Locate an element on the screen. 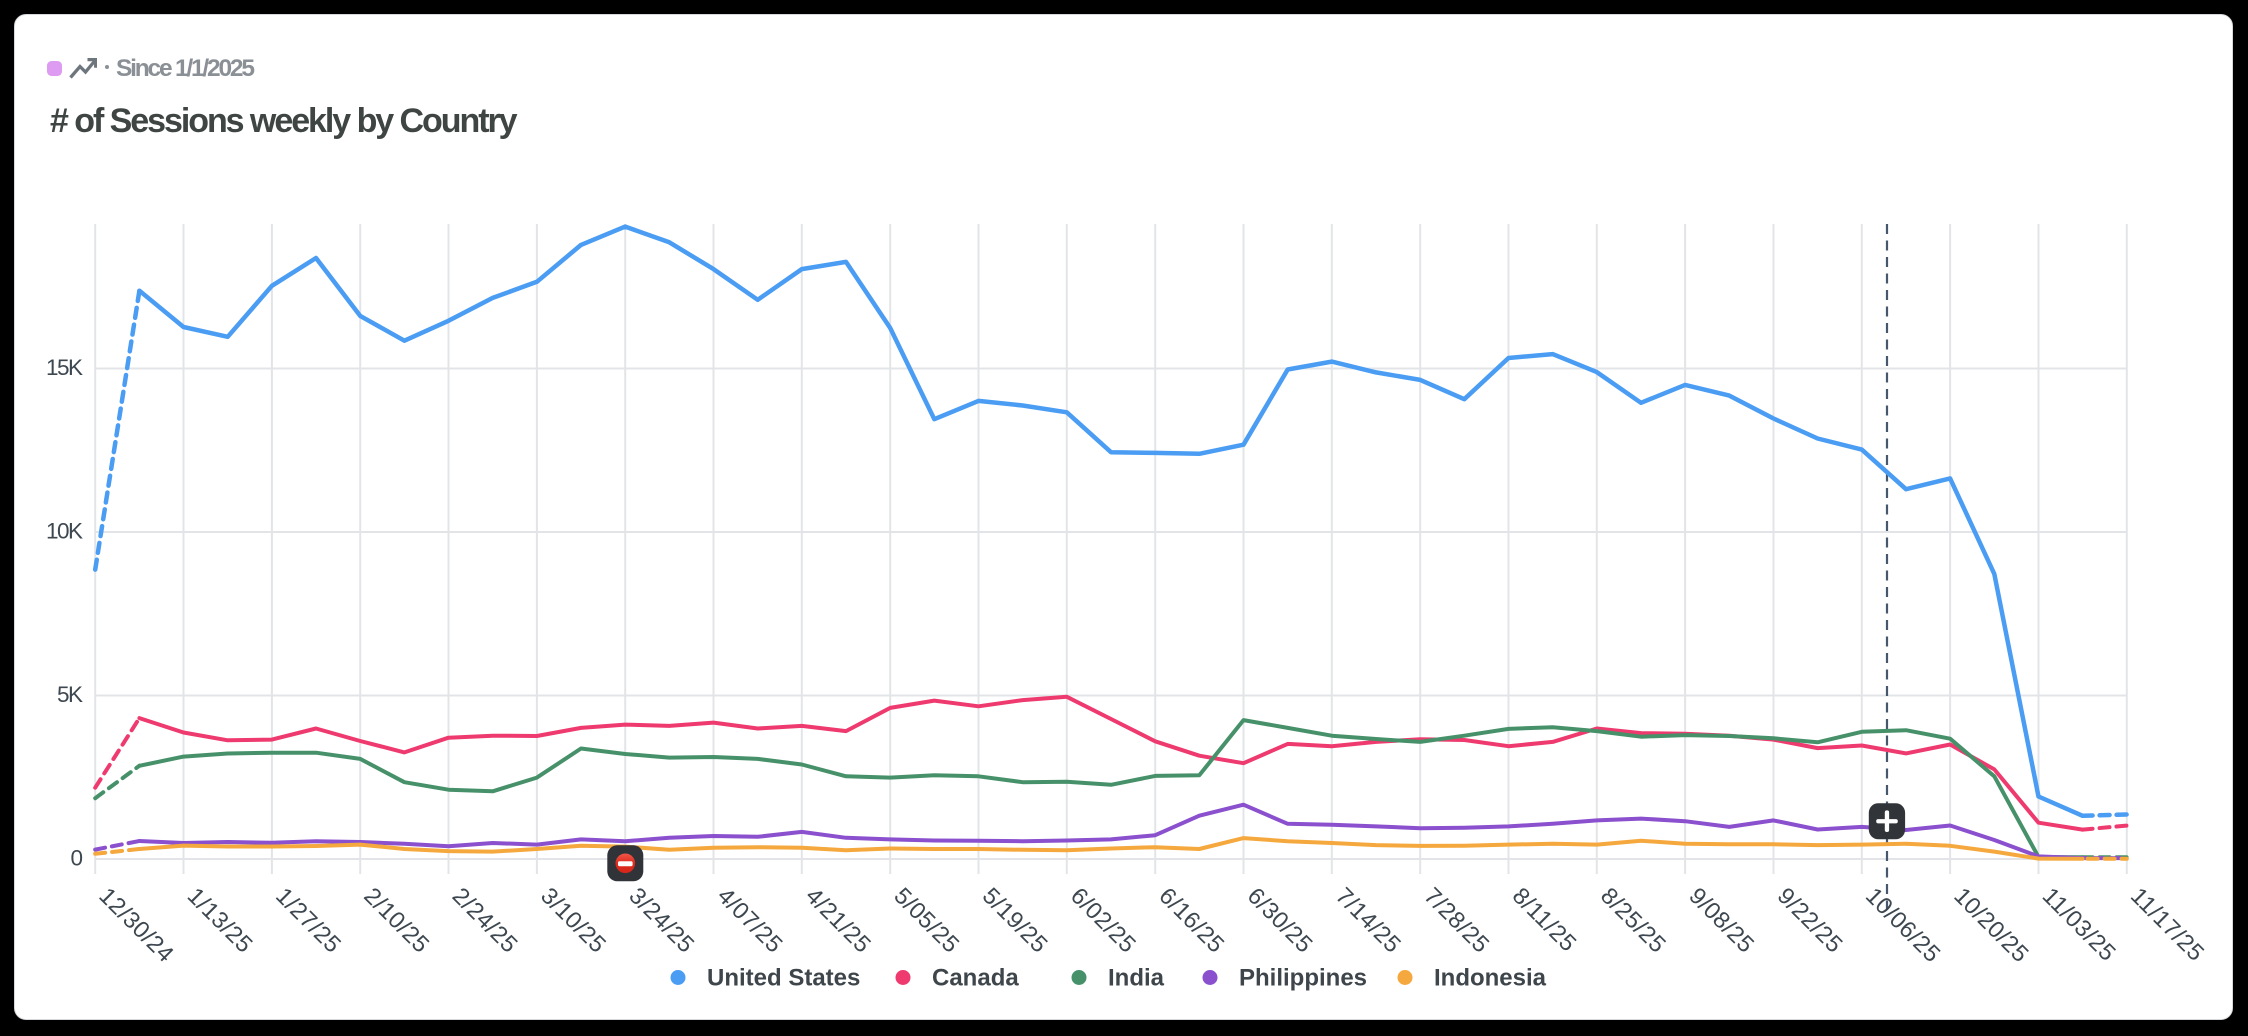 Image resolution: width=2248 pixels, height=1036 pixels. svg-text: 6/02/25 is located at coordinates (1103, 919).